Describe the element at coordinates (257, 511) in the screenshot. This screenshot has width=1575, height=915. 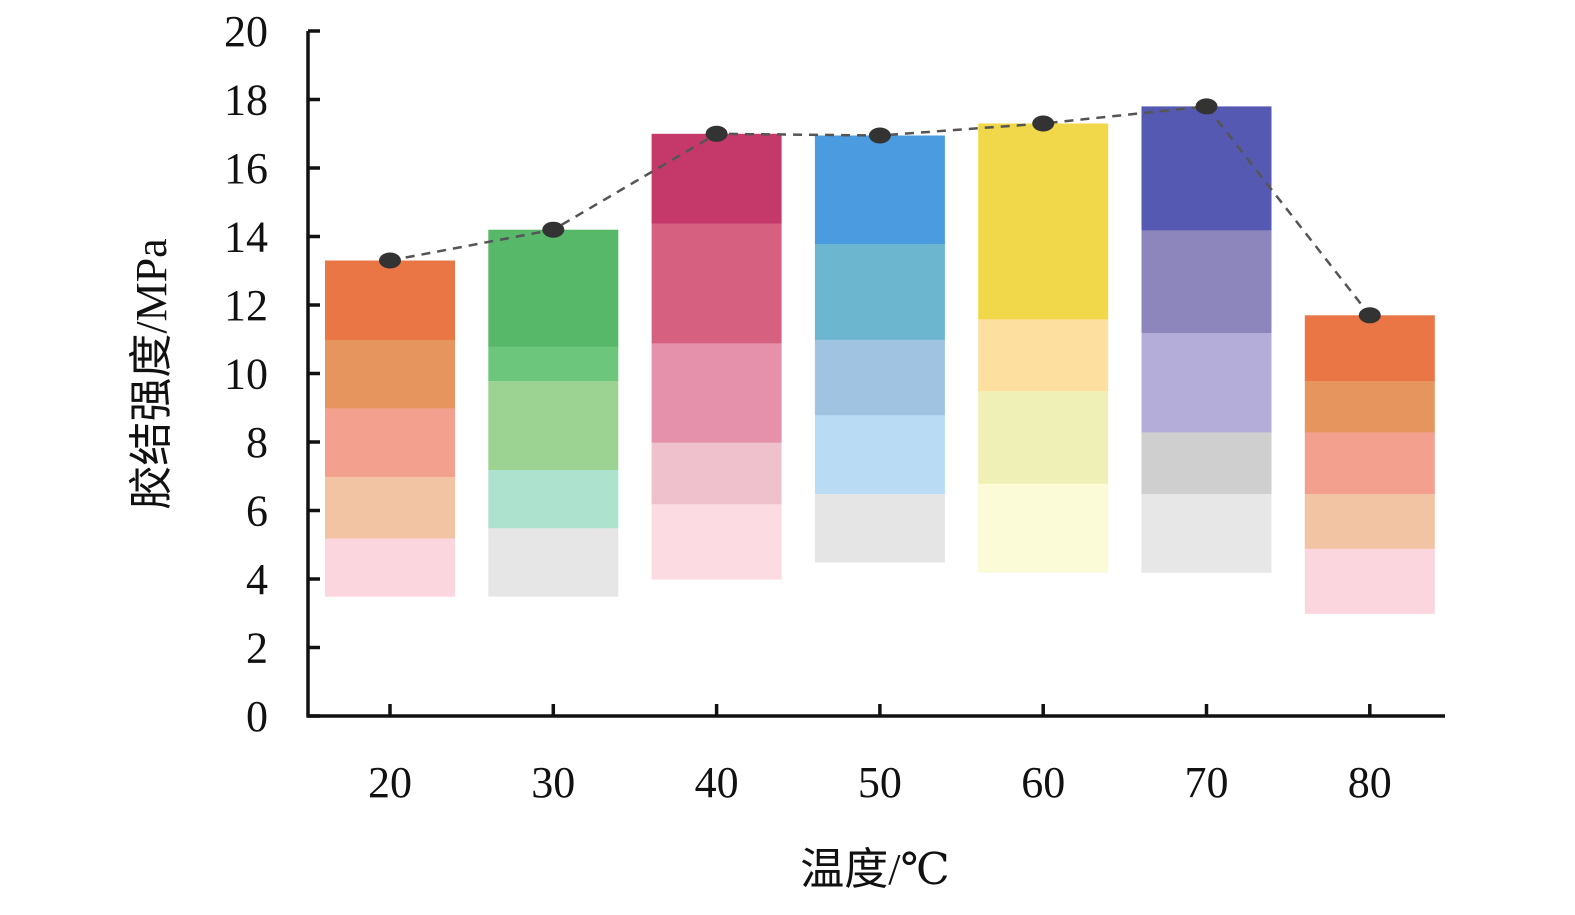
I see `y-tick-label-6: 6` at that location.